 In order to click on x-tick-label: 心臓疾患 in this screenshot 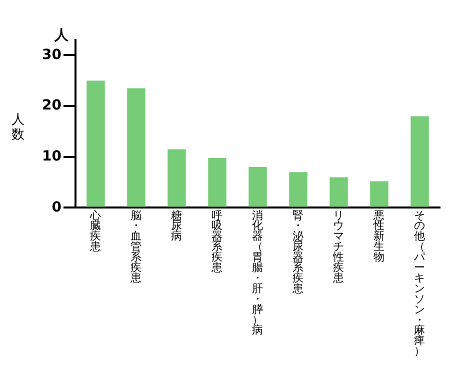, I will do `click(95, 231)`.